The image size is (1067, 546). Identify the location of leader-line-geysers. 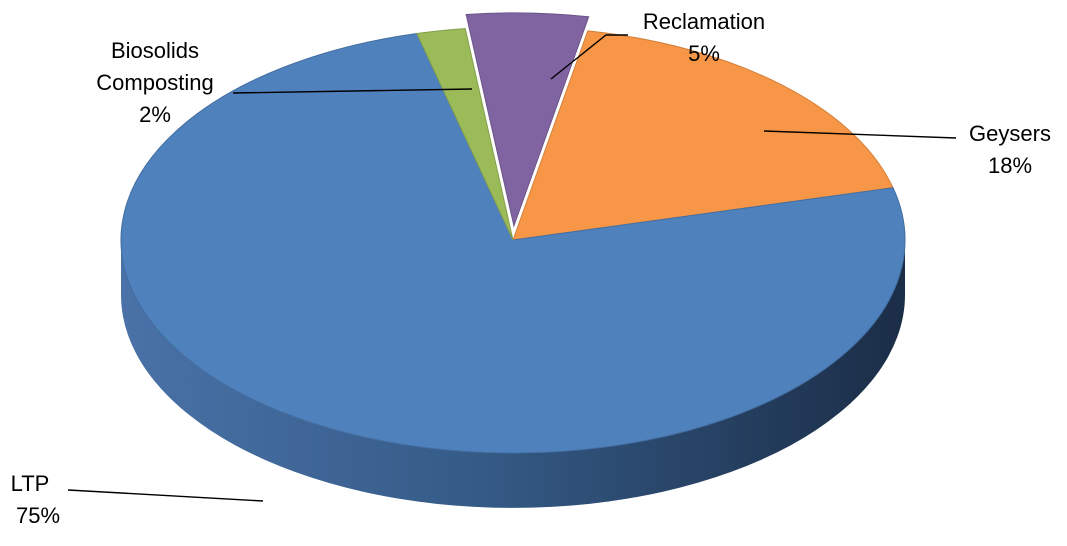
(860, 134).